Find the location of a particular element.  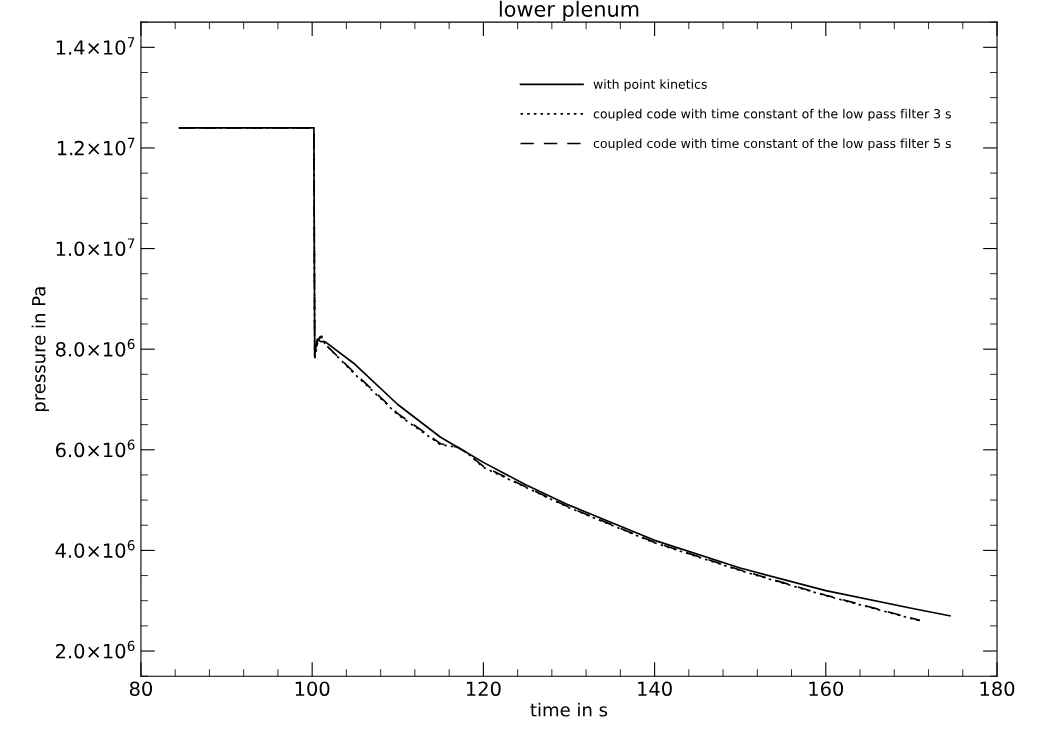

chart-title: lower plenum is located at coordinates (569, 10).